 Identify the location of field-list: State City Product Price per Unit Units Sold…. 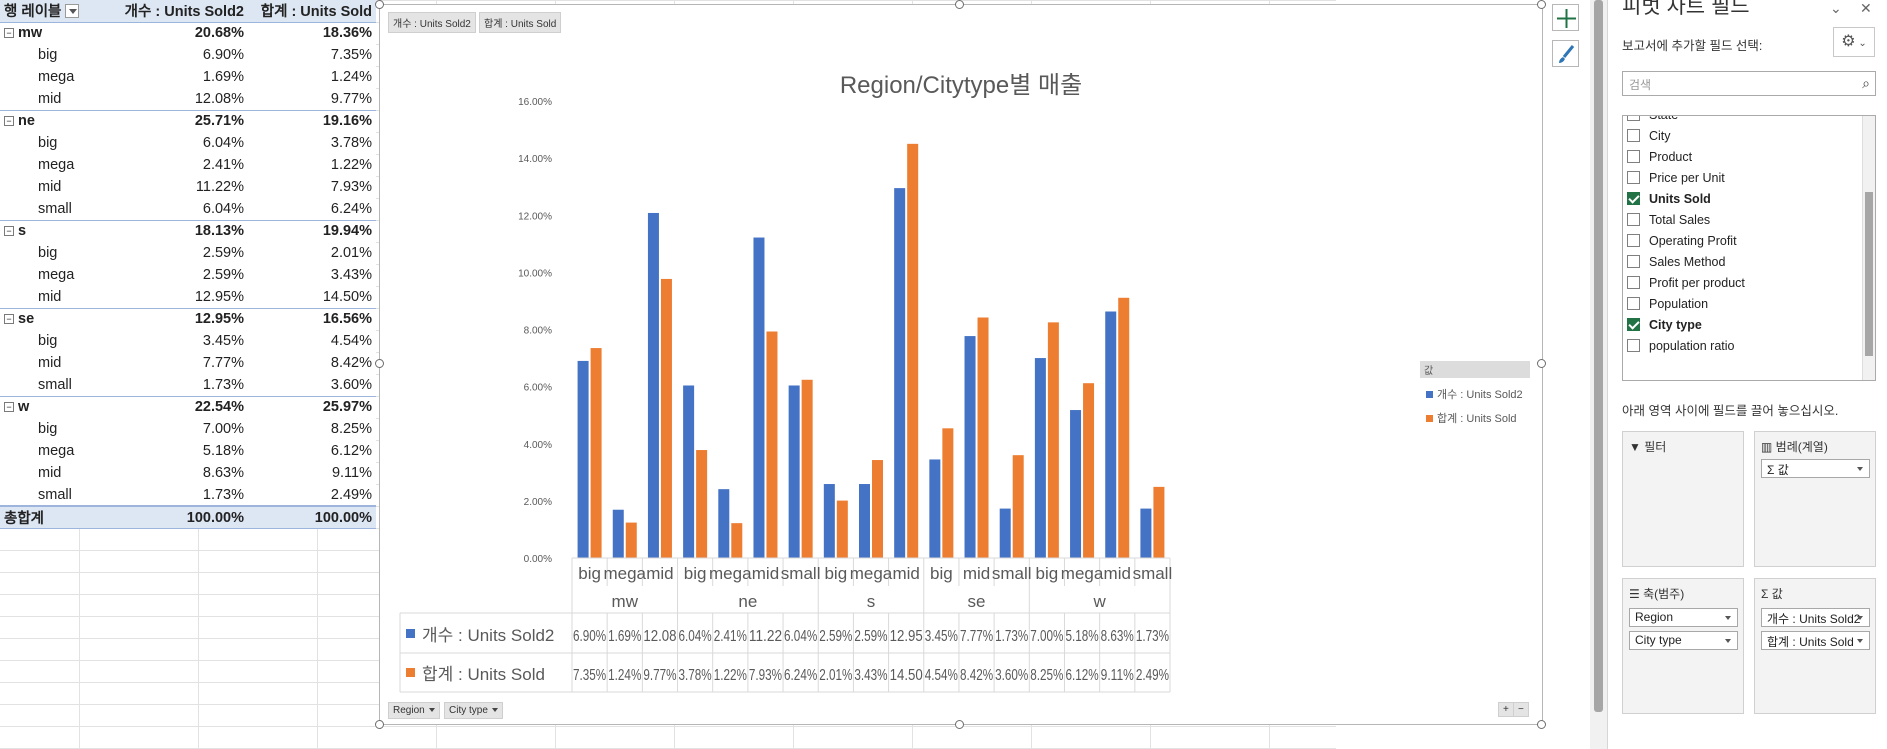
(1749, 248).